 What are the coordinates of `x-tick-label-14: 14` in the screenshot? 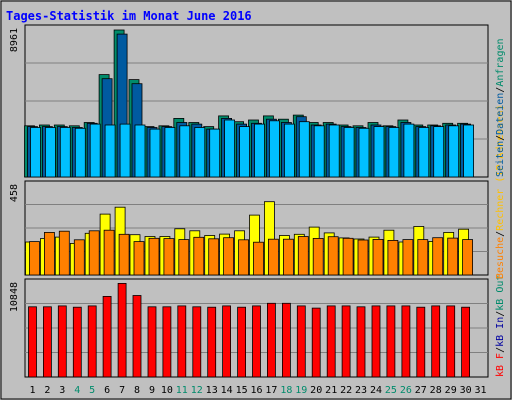 It's located at (227, 390).